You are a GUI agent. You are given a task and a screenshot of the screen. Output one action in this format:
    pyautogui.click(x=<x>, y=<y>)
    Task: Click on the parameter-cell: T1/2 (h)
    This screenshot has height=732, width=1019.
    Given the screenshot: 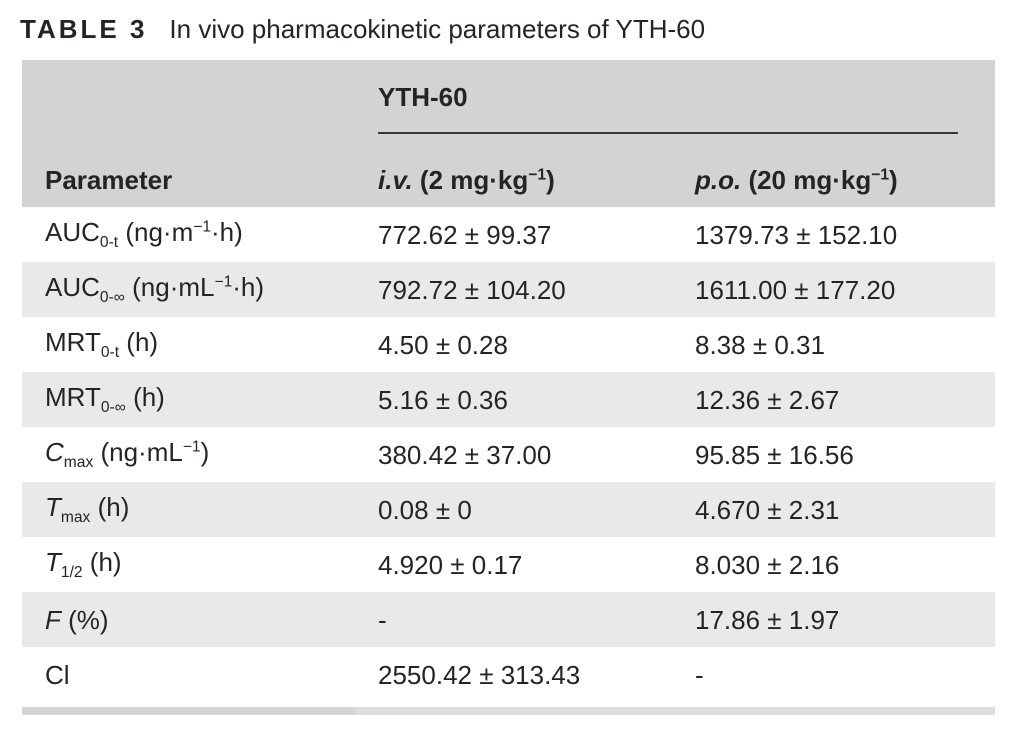 What is the action you would take?
    pyautogui.click(x=83, y=563)
    